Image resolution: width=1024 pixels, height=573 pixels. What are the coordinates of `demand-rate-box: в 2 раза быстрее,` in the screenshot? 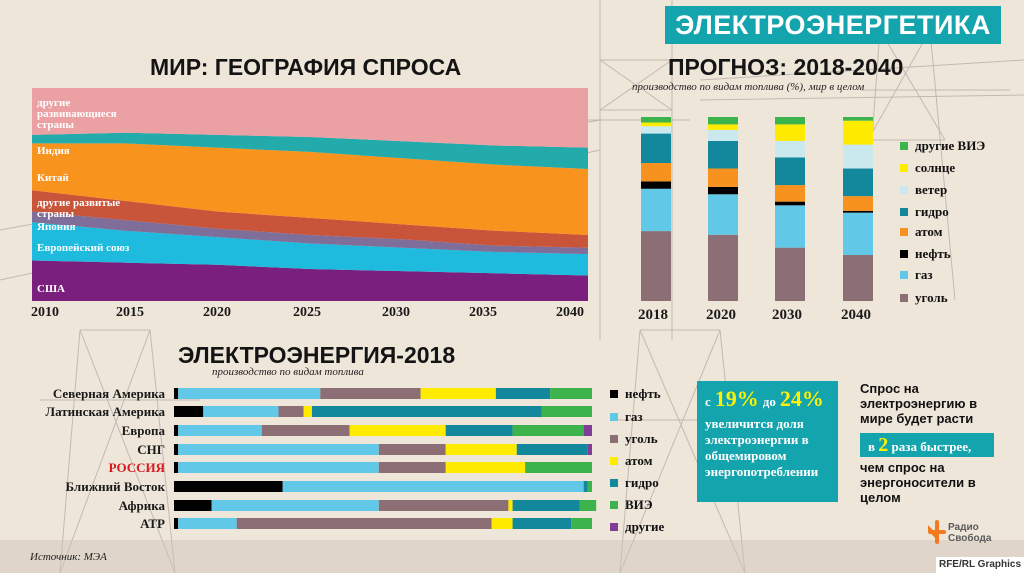 It's located at (927, 445).